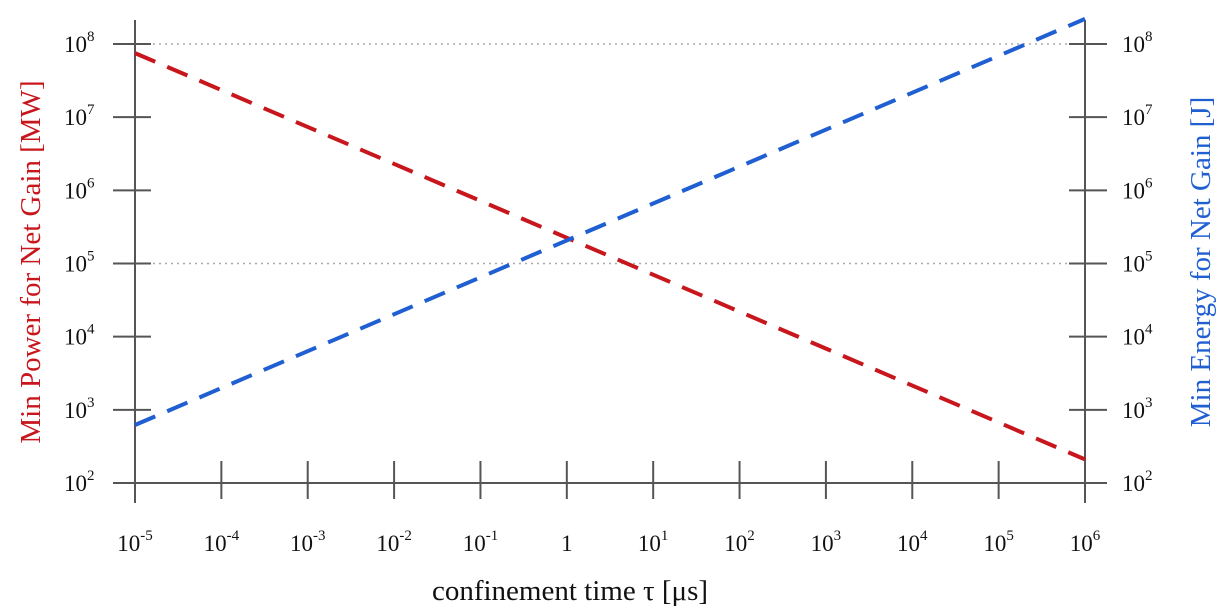 Image resolution: width=1231 pixels, height=612 pixels. What do you see at coordinates (1137, 43) in the screenshot?
I see `y-tick-label-right: 10⁸` at bounding box center [1137, 43].